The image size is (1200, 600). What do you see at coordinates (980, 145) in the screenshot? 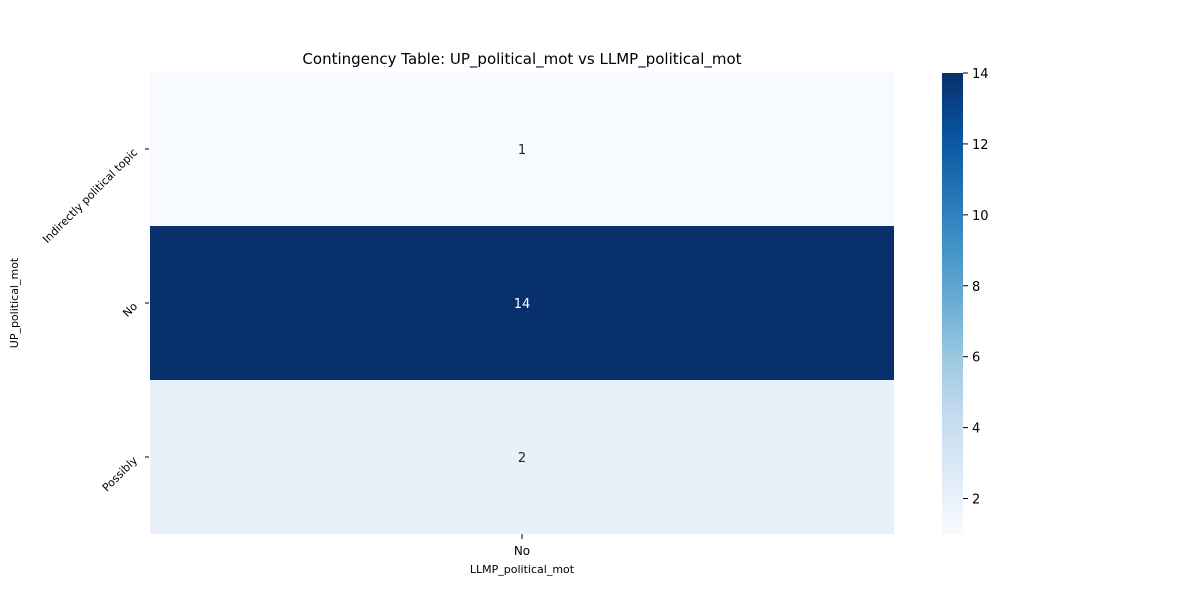
I see `colorbar-tick-label: 12` at bounding box center [980, 145].